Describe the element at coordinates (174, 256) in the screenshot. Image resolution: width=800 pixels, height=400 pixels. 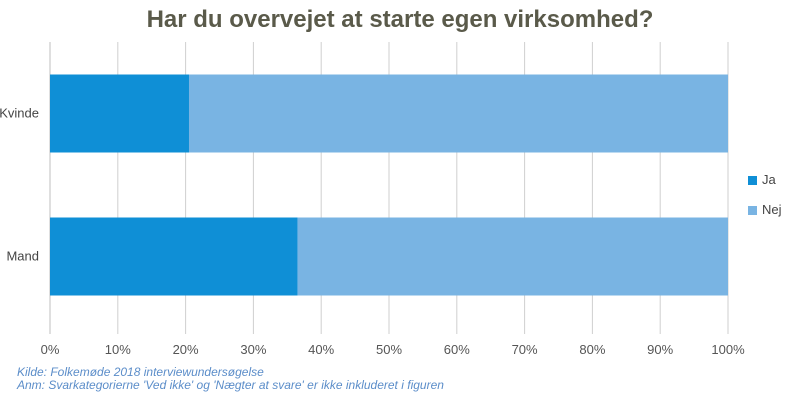
I see `bar-ja-mand` at that location.